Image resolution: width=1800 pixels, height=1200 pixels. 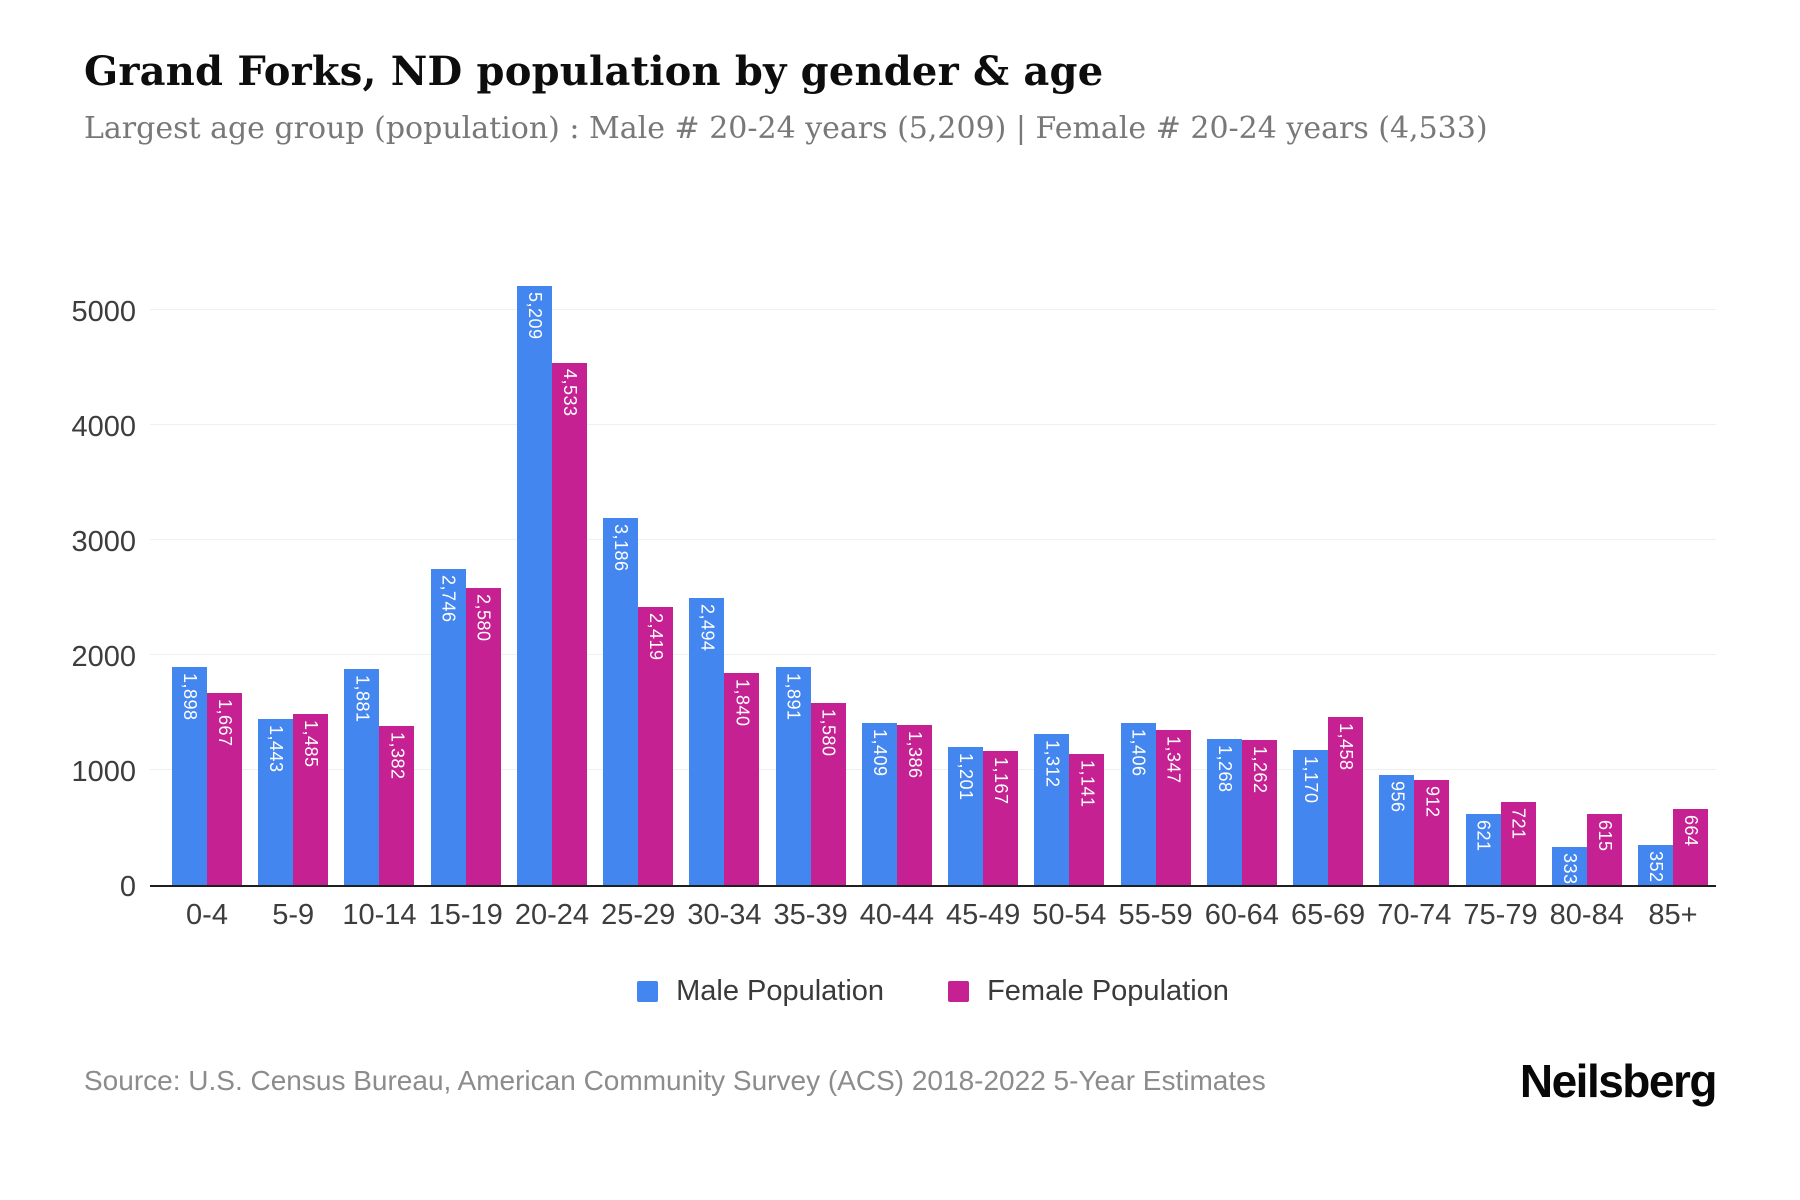 I want to click on bar-group-5-9: 1,443 1,485 5-9, so click(x=293, y=592).